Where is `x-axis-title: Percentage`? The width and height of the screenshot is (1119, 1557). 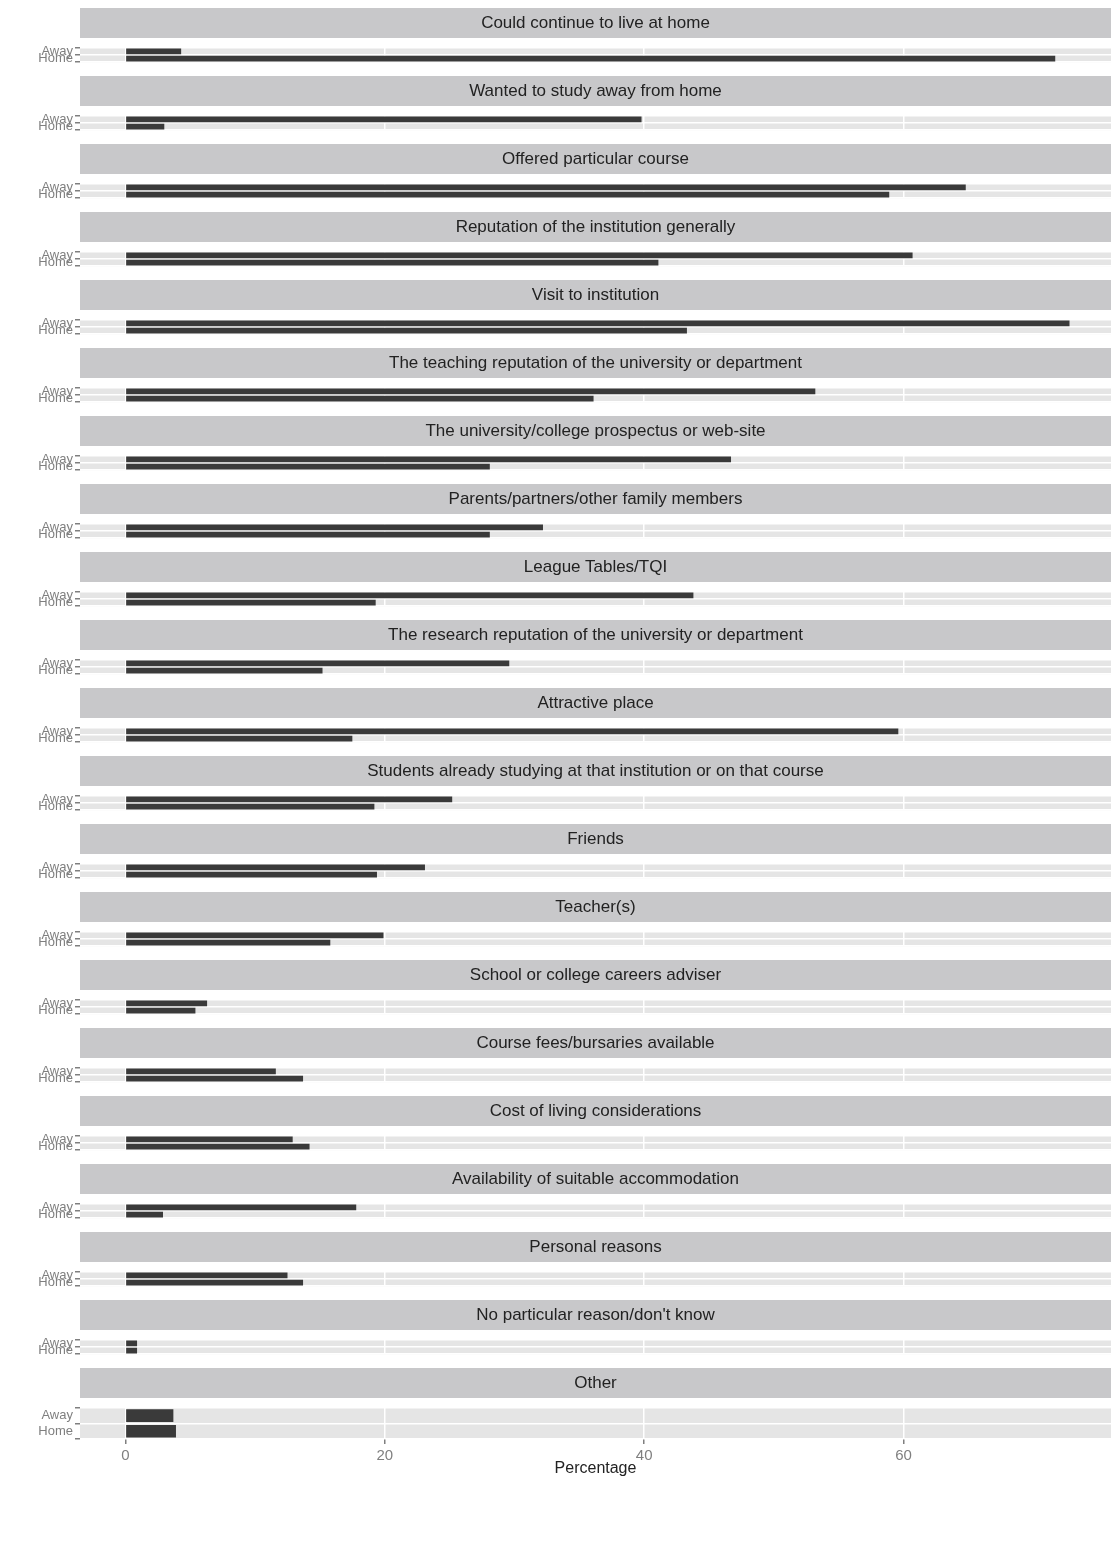
x-axis-title: Percentage is located at coordinates (595, 1467).